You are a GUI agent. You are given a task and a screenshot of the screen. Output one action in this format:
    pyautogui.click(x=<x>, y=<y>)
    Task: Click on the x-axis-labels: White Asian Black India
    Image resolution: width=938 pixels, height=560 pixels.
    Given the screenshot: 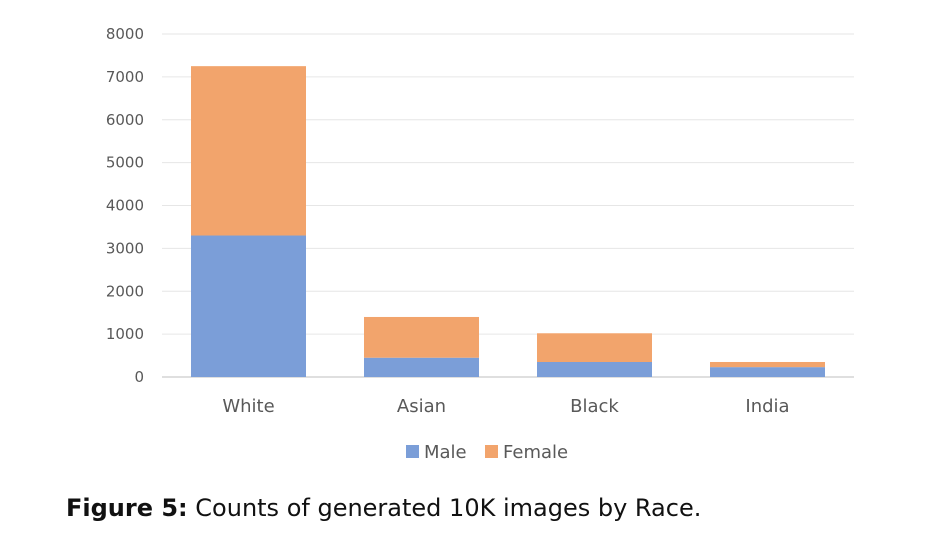 What is the action you would take?
    pyautogui.click(x=505, y=406)
    